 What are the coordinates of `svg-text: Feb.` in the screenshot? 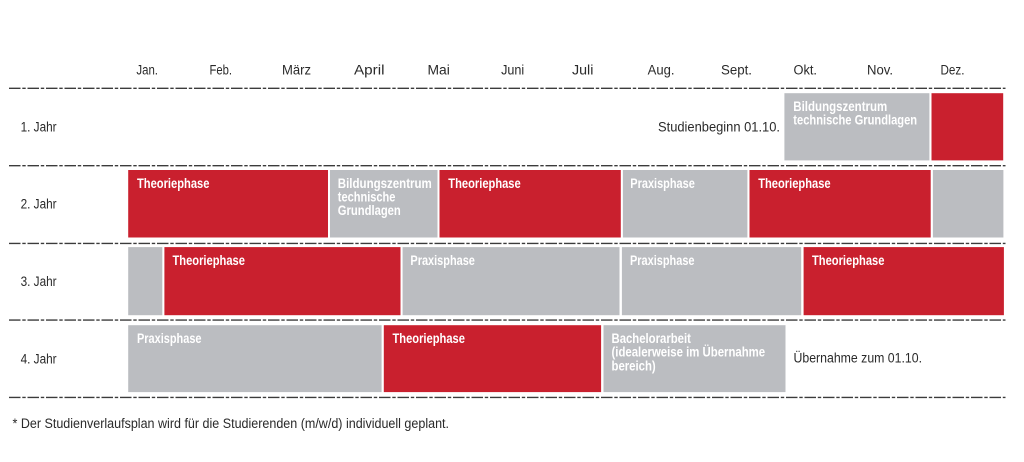 It's located at (221, 71).